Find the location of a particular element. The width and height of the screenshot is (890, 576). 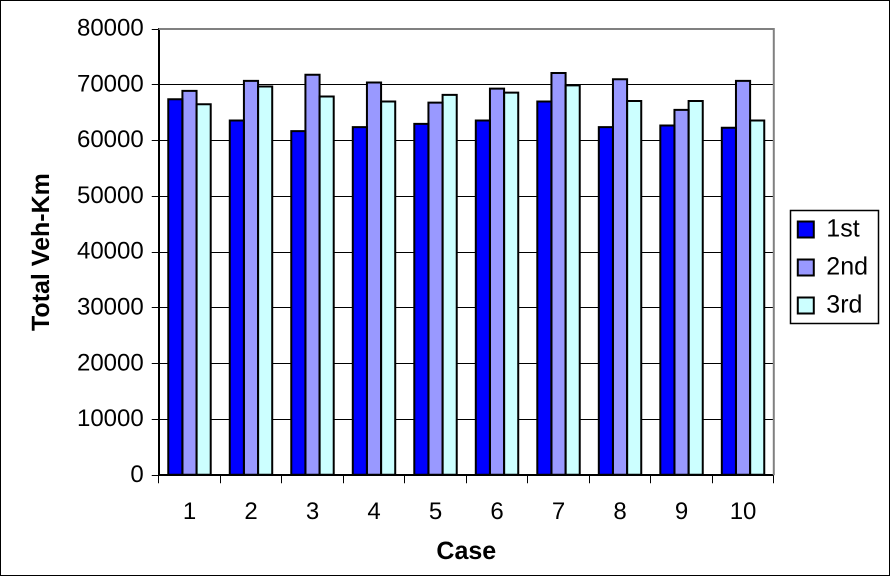

x-tick-label: 8 is located at coordinates (620, 512).